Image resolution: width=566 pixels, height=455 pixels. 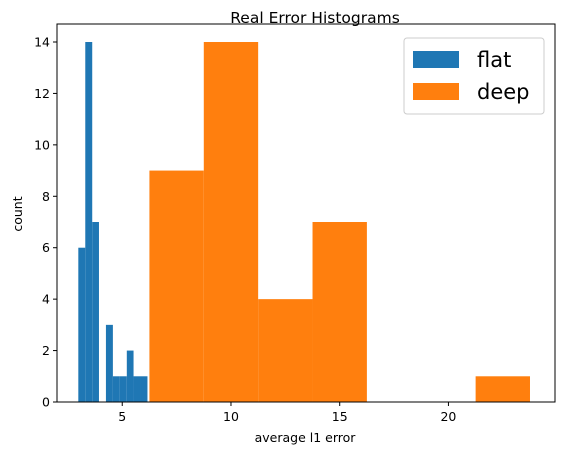 I want to click on y-ticks-group: 0 2 4 6 8 10 12 14, so click(x=45, y=222).